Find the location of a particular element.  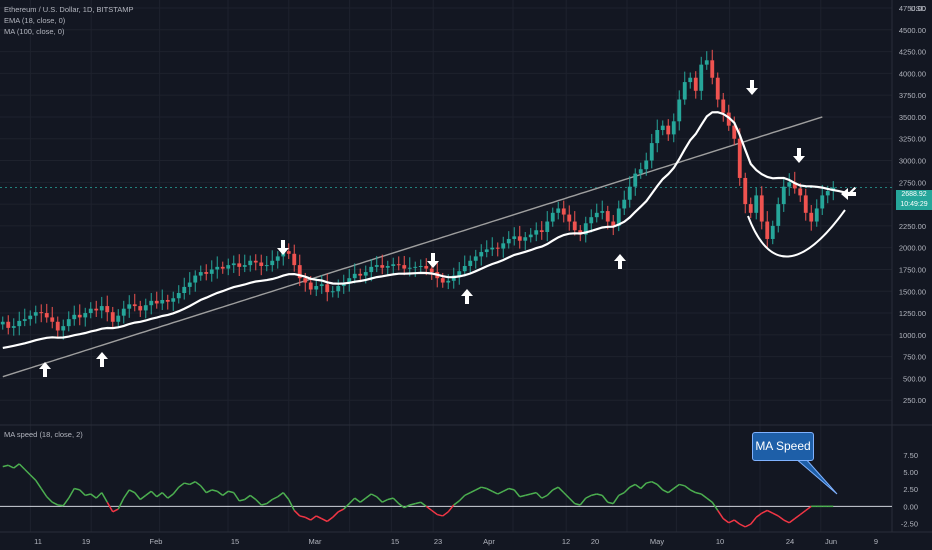

time-axis: 11 19 Feb 15 Mar 15 23 Apr 12 20 May 10 24 Jun 9 is located at coordinates (456, 541).